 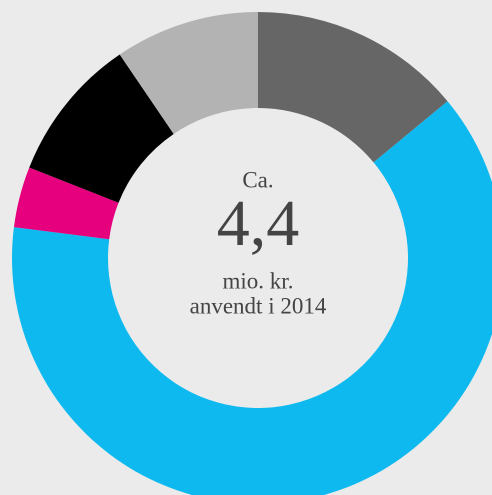 What do you see at coordinates (258, 280) in the screenshot?
I see `center-label: mio. kr.` at bounding box center [258, 280].